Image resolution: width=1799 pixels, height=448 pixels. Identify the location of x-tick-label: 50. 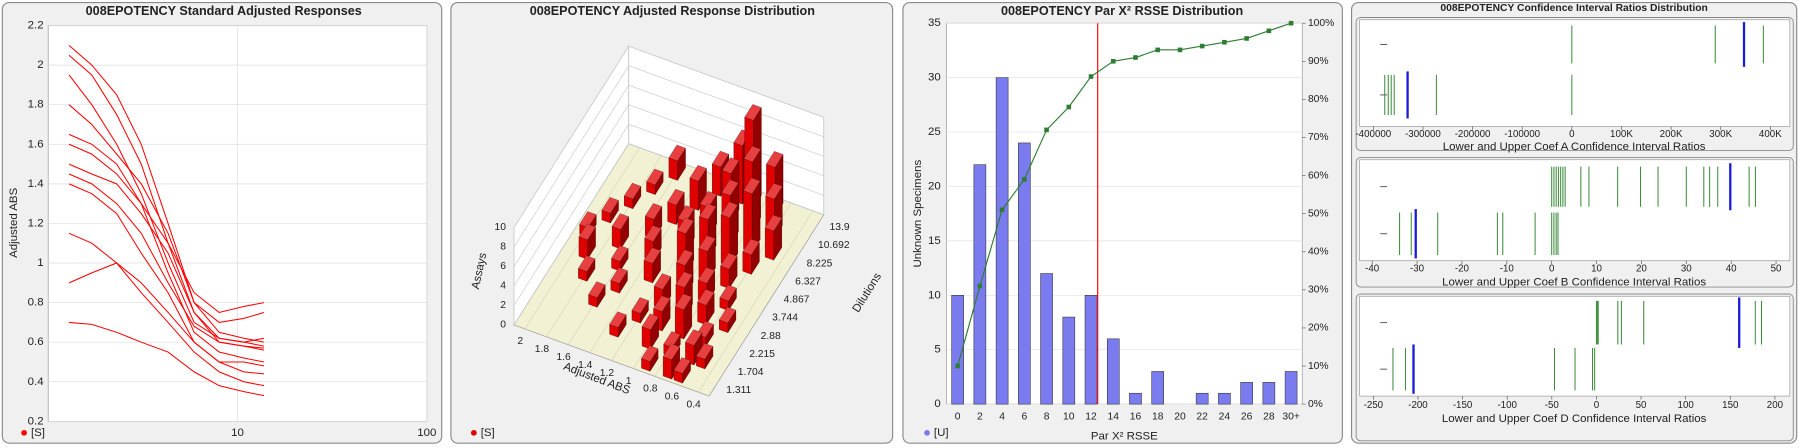
(1776, 268).